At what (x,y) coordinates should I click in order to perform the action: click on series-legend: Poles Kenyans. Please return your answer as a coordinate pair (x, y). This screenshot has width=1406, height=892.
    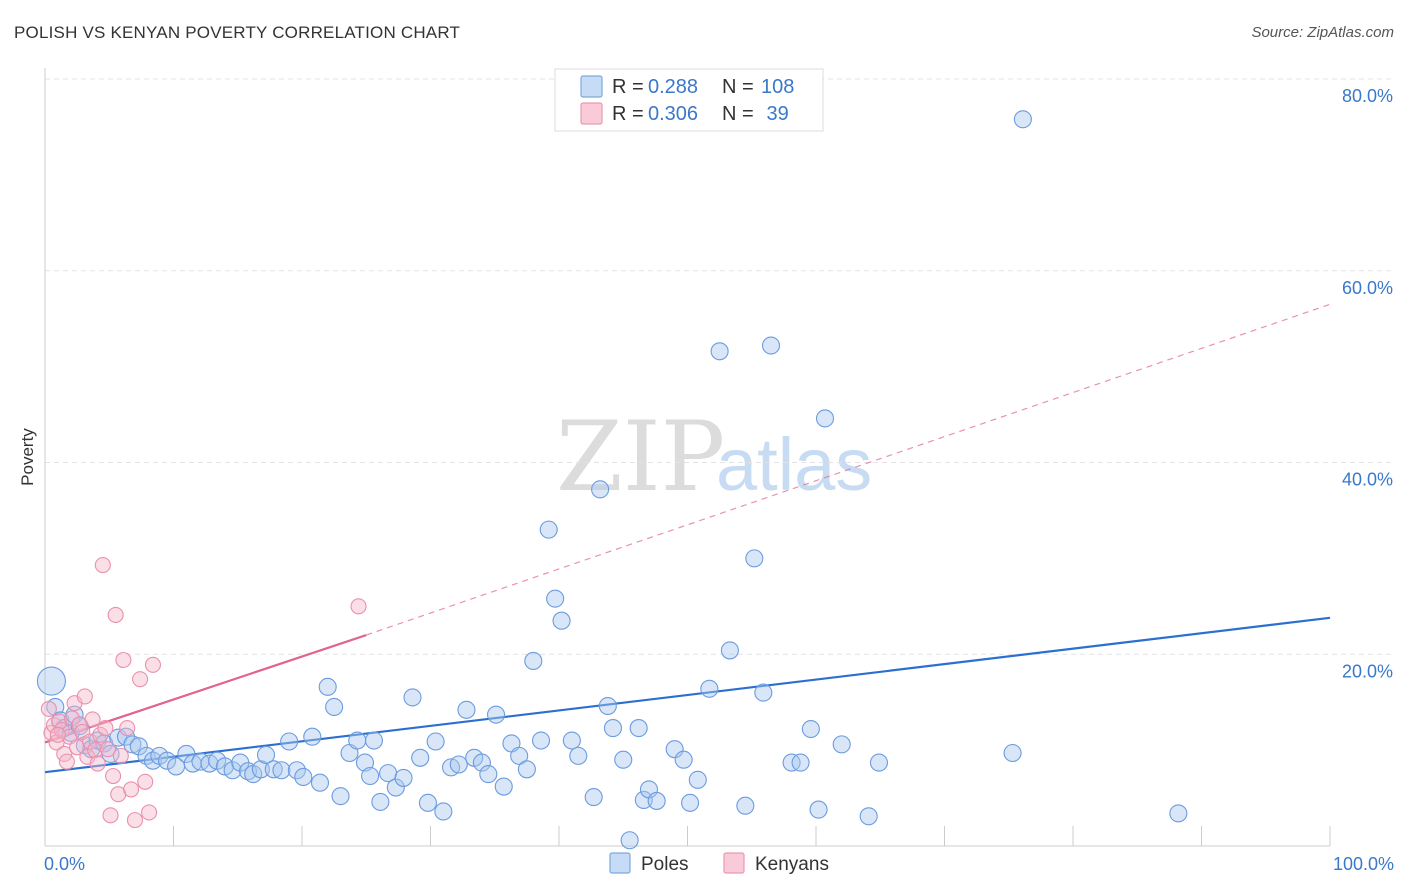
    Looking at the image, I should click on (719, 863).